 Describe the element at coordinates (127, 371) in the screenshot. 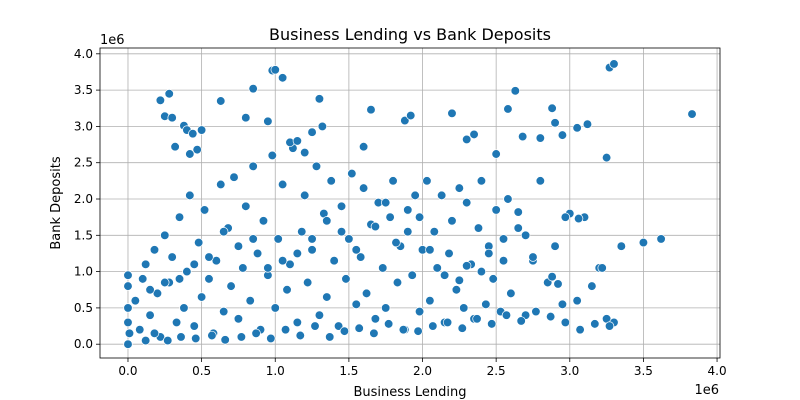

I see `x-tick-label: 0.0` at that location.